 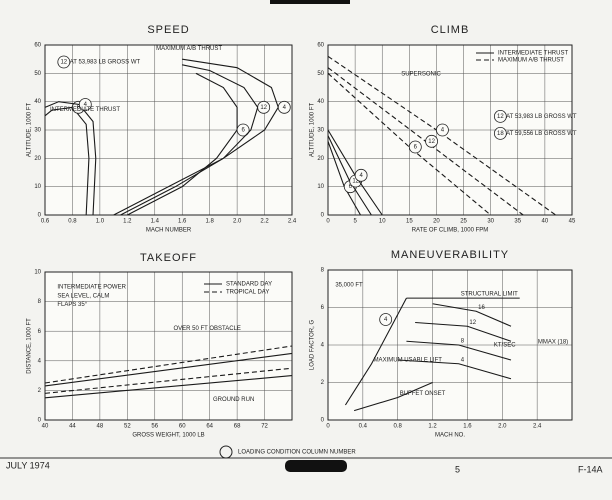 I want to click on y-tick-label: 50, so click(x=37, y=74).